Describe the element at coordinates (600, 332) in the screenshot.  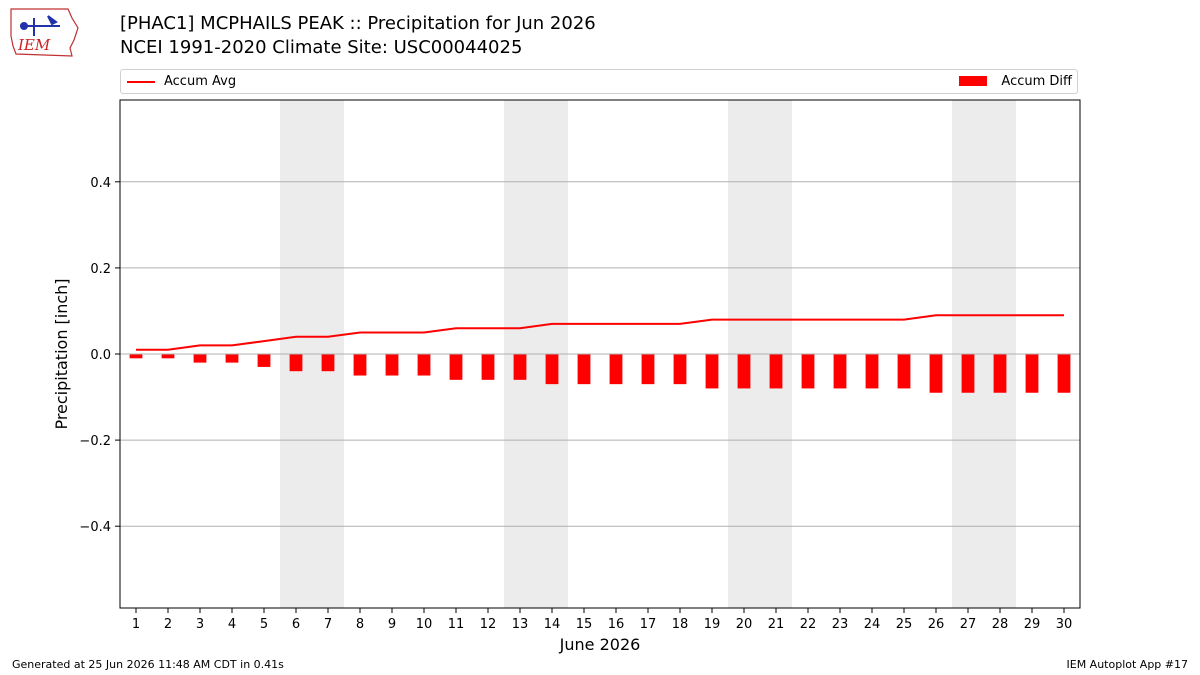
I see `accum-avg-line` at that location.